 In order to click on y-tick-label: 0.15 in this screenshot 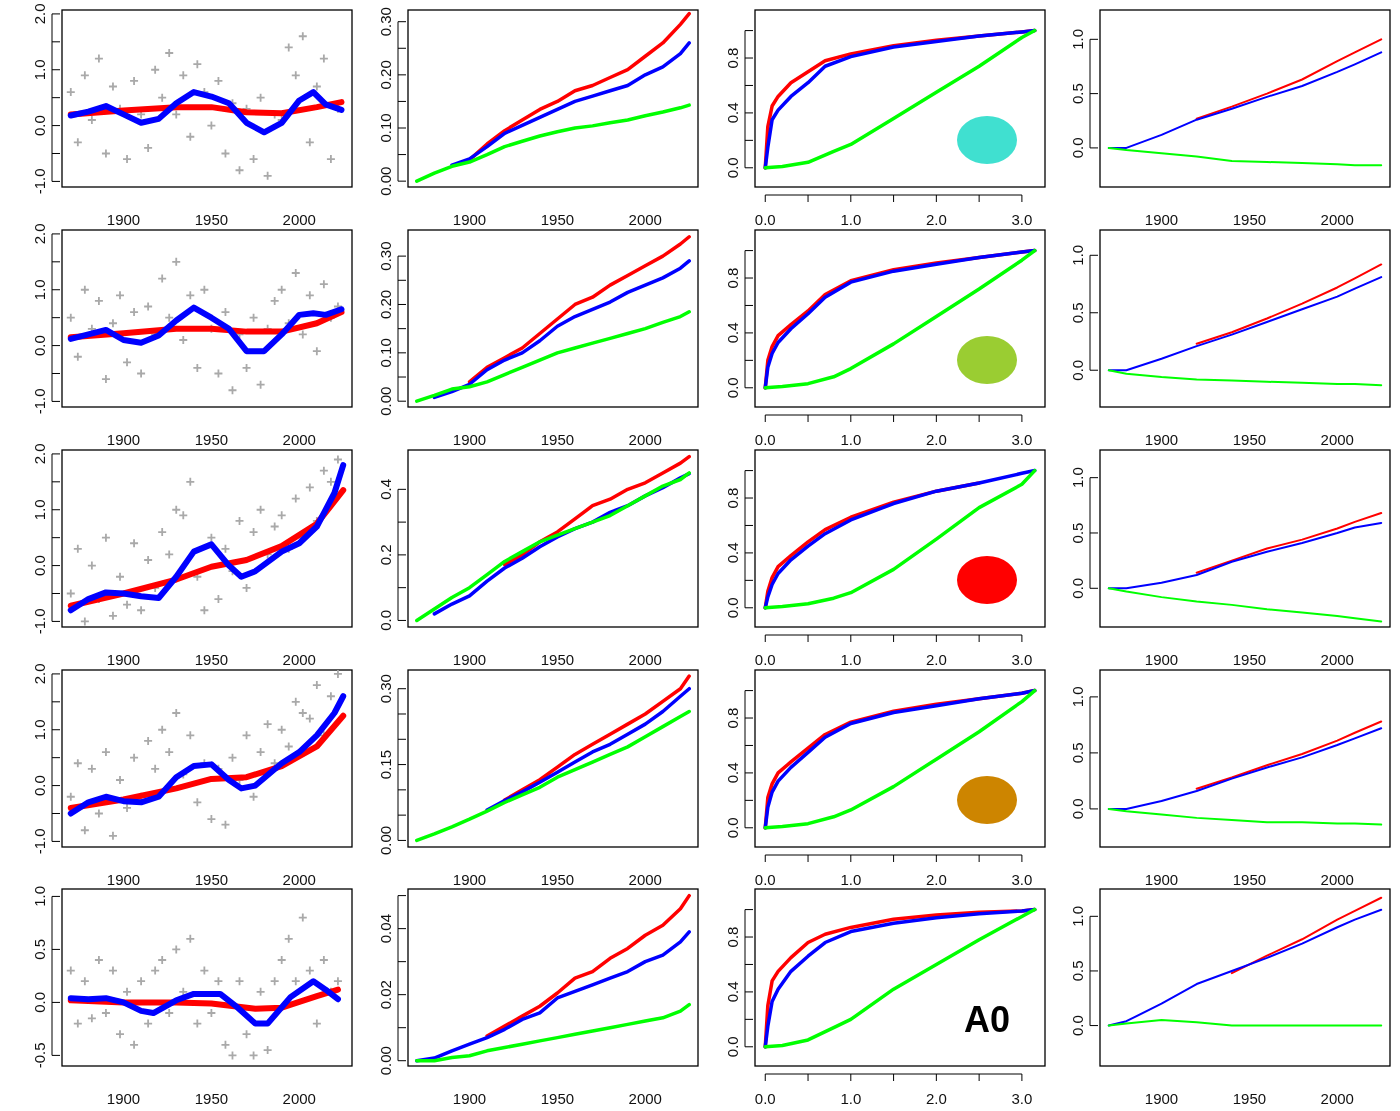, I will do `click(385, 764)`.